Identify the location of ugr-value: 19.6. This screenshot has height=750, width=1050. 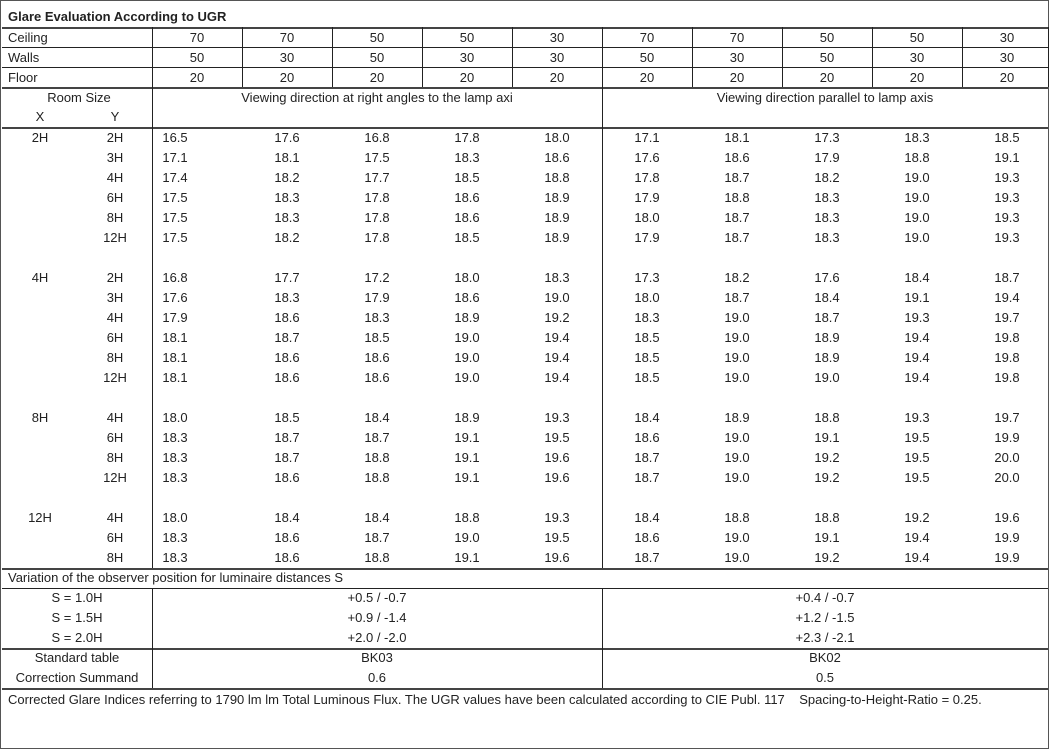
(557, 477).